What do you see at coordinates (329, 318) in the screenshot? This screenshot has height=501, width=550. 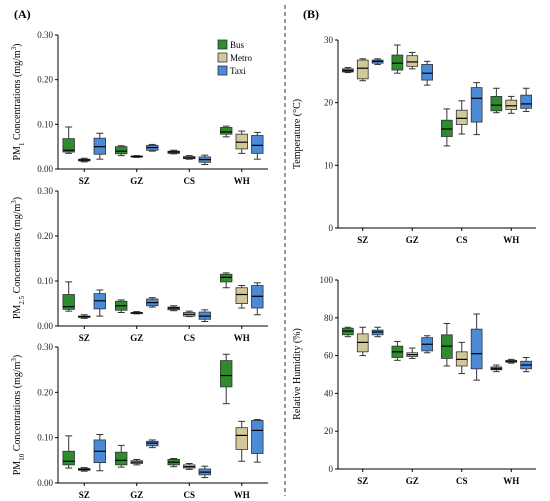 I see `y-tick-label: 80` at bounding box center [329, 318].